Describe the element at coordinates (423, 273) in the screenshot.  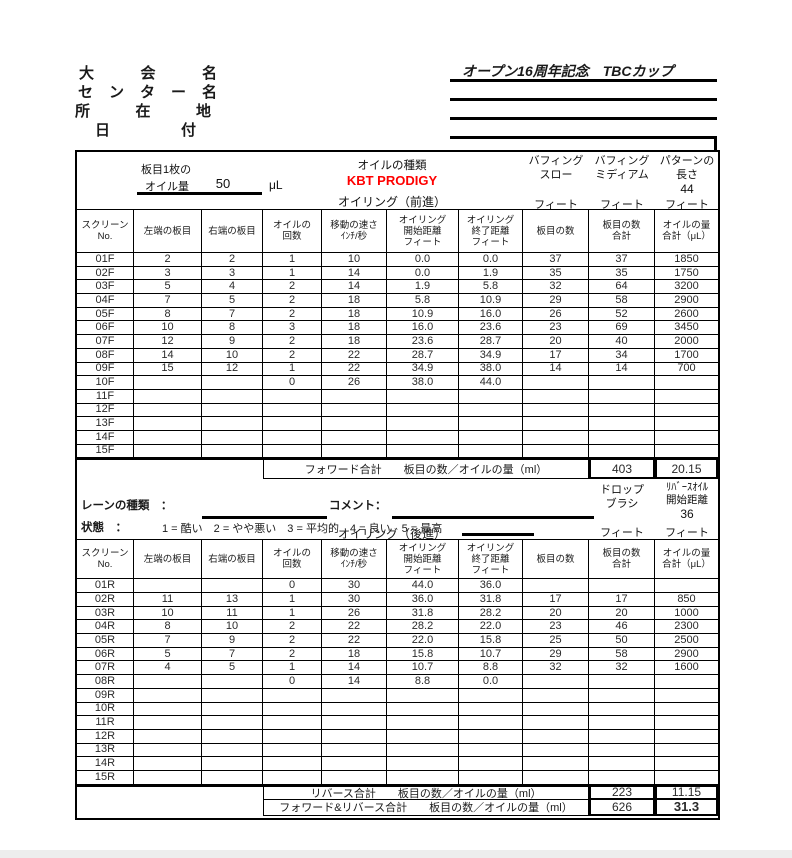
I see `data-cell: 0.0` at that location.